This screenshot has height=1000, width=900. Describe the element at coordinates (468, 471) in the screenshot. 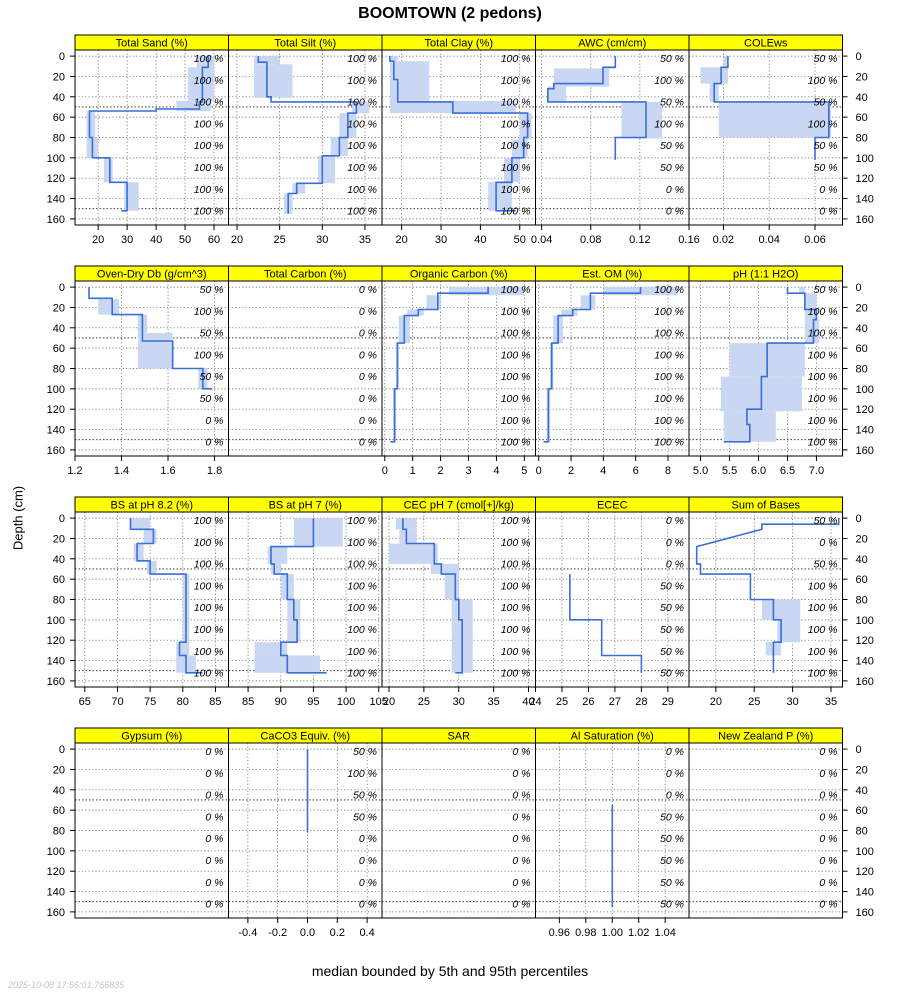

I see `x-tick-label: 3` at that location.